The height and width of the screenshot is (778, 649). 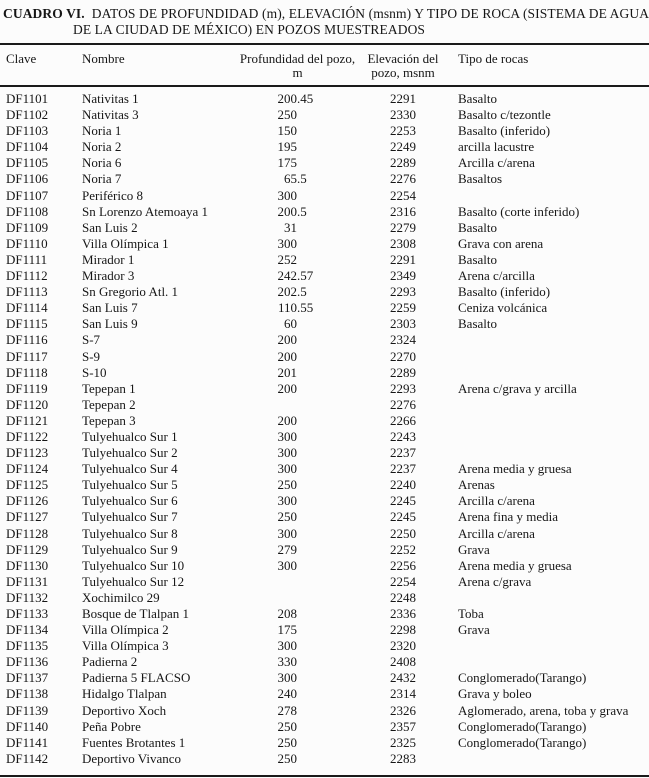 What do you see at coordinates (324, 44) in the screenshot?
I see `top-rule` at bounding box center [324, 44].